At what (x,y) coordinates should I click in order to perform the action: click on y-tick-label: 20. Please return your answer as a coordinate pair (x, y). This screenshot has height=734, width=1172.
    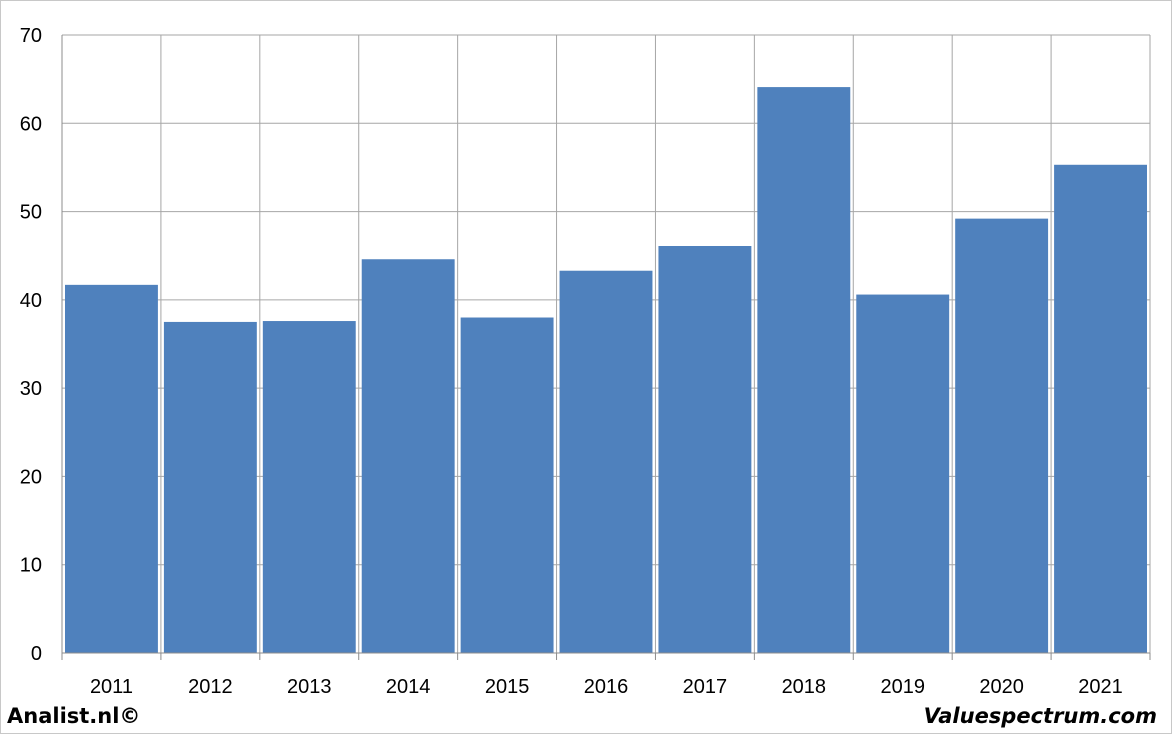
    Looking at the image, I should click on (31, 477).